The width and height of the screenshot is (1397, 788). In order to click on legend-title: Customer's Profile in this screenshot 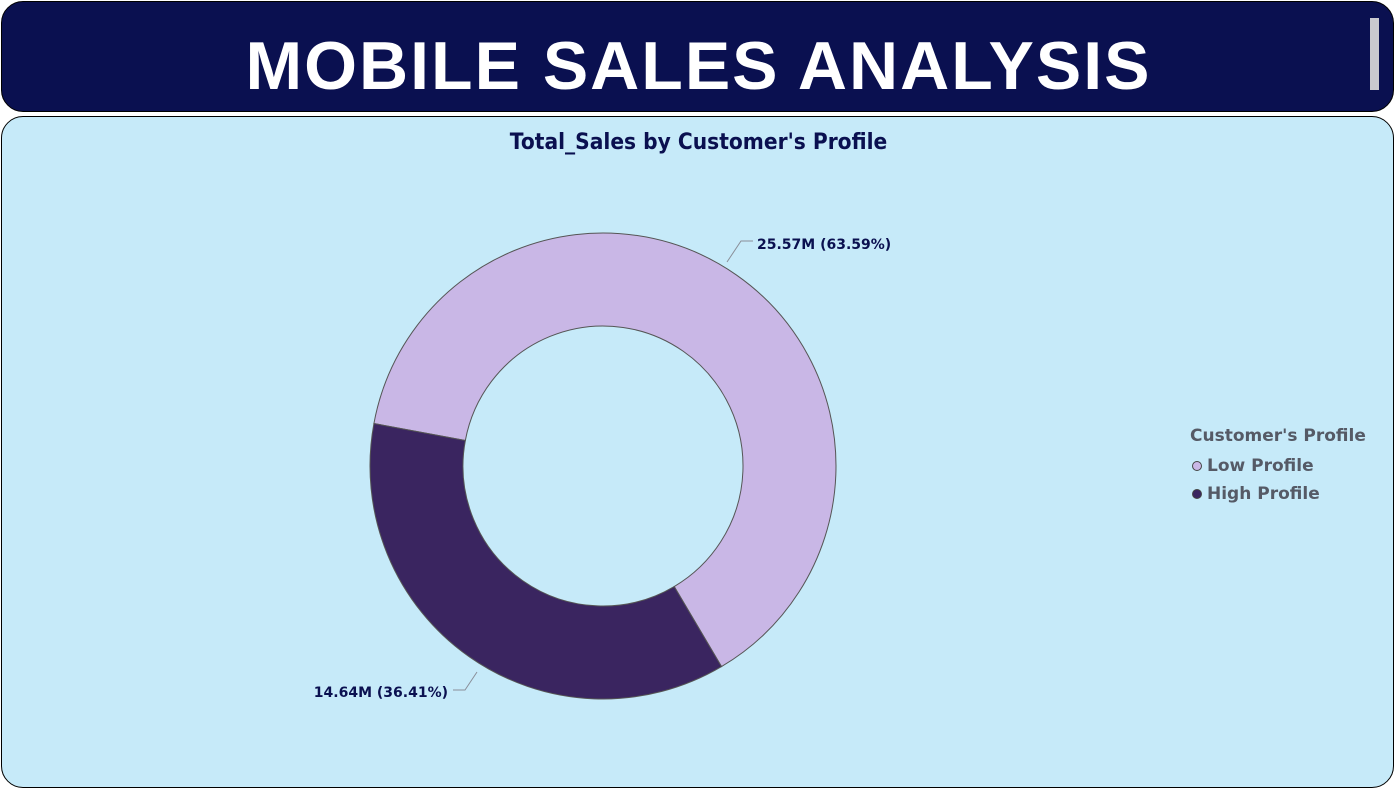, I will do `click(1278, 436)`.